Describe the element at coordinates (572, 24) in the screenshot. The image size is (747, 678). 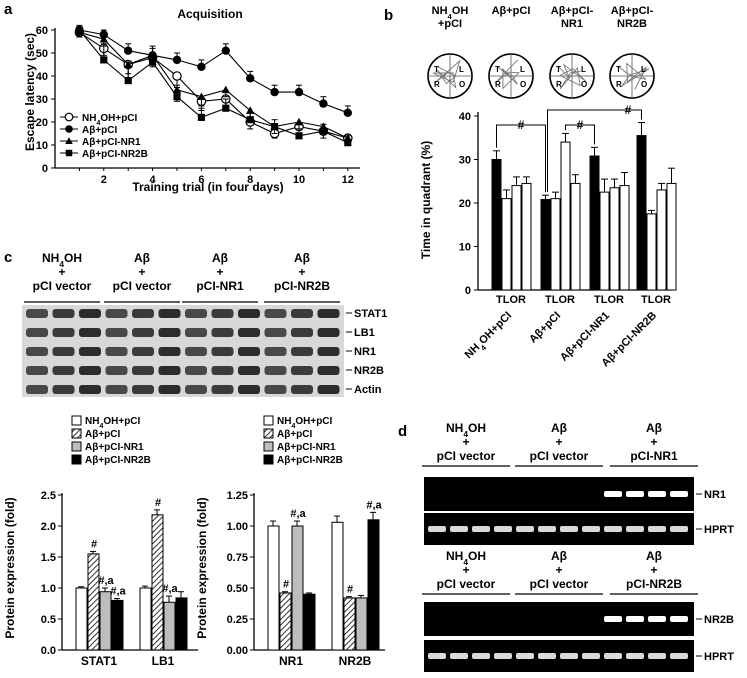
I see `track-label: NR1` at that location.